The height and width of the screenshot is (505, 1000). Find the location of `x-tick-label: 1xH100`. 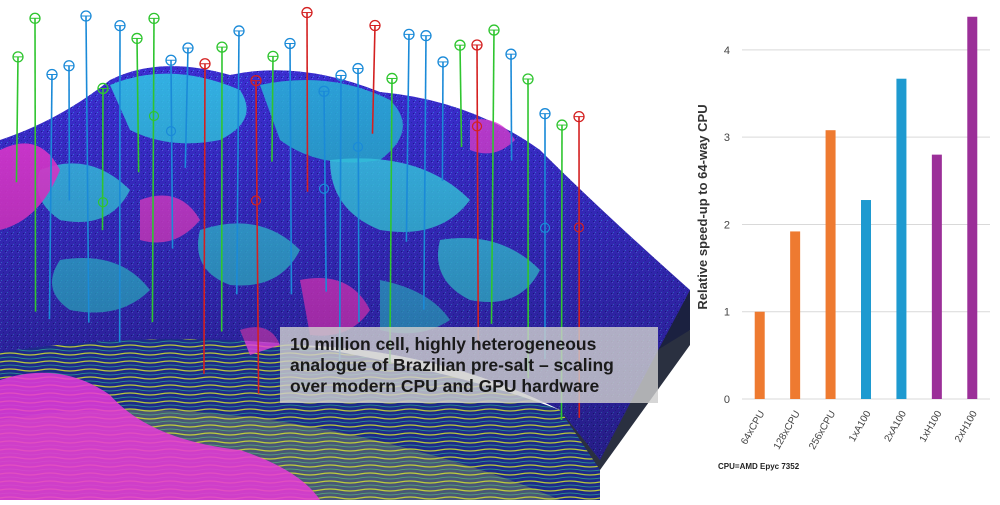

x-tick-label: 1xH100 is located at coordinates (931, 427).